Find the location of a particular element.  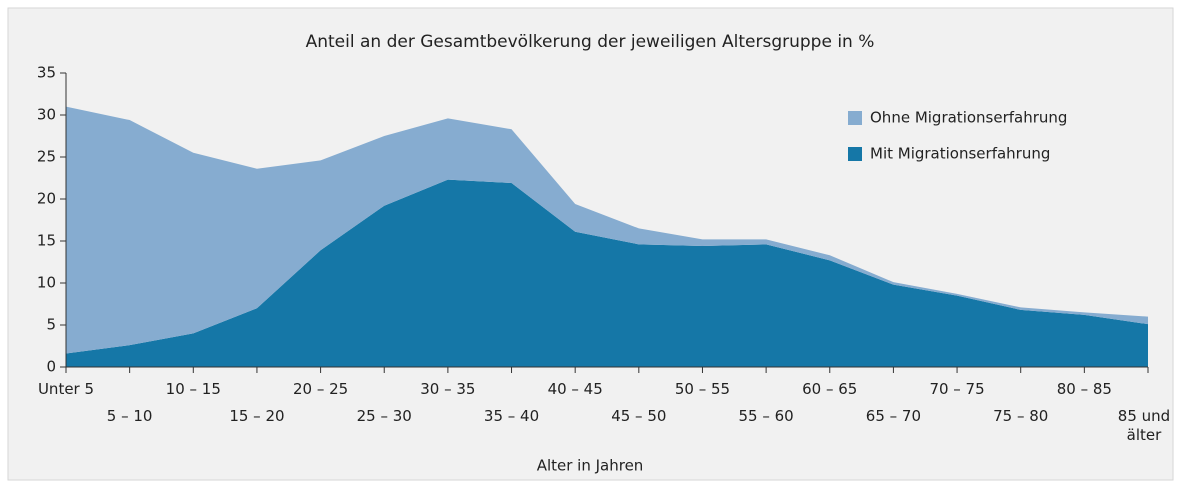

x-tick-label: Unter 5 is located at coordinates (66, 389).